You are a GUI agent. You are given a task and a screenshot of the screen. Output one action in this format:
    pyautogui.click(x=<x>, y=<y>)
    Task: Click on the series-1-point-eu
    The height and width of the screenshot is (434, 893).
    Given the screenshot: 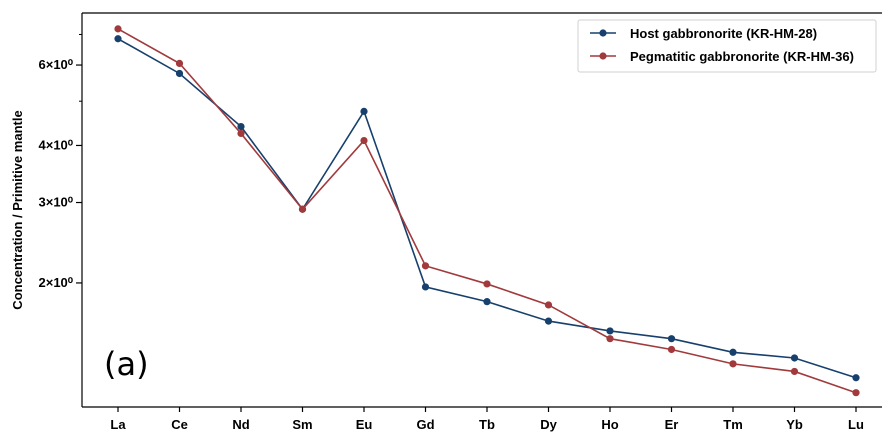 What is the action you would take?
    pyautogui.click(x=364, y=140)
    